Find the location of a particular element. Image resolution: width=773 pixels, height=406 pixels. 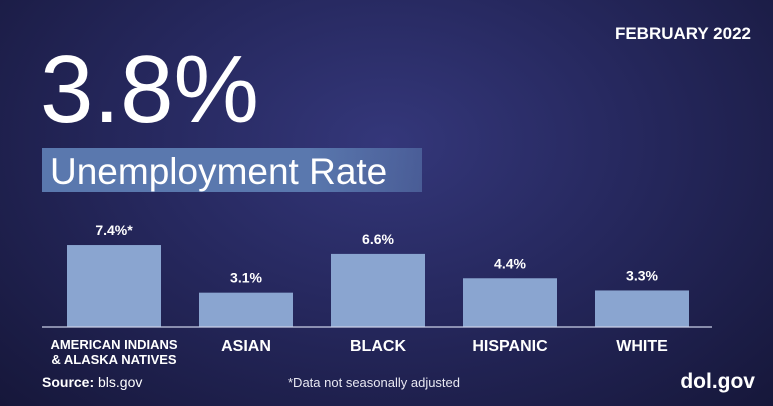

x-tick-label: BLACK is located at coordinates (378, 346).